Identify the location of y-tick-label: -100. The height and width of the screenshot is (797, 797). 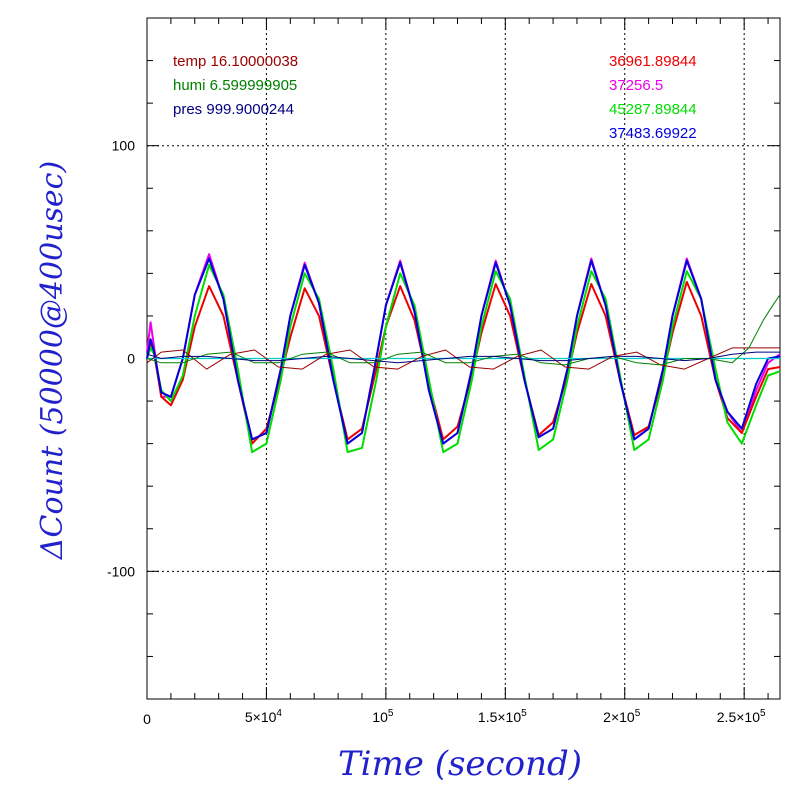
(121, 571).